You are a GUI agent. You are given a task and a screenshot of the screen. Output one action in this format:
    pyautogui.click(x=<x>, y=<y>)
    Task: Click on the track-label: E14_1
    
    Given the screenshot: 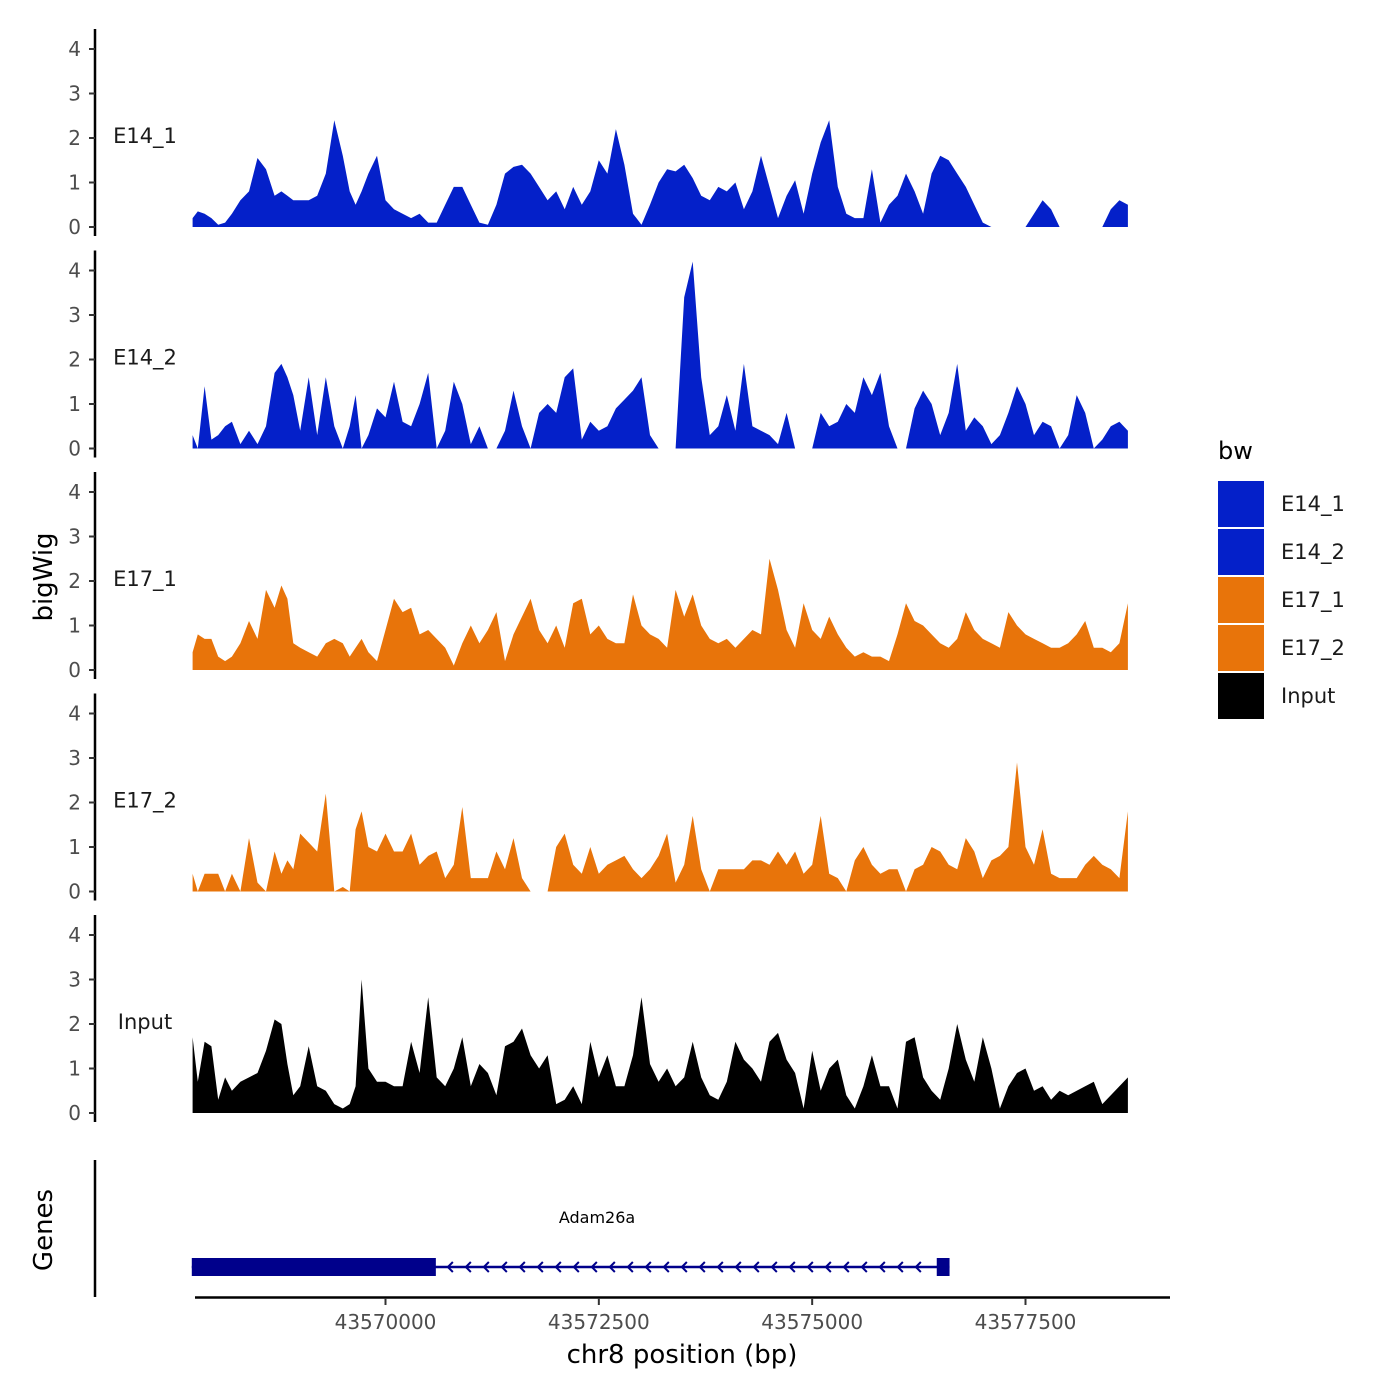 What is the action you would take?
    pyautogui.click(x=145, y=136)
    